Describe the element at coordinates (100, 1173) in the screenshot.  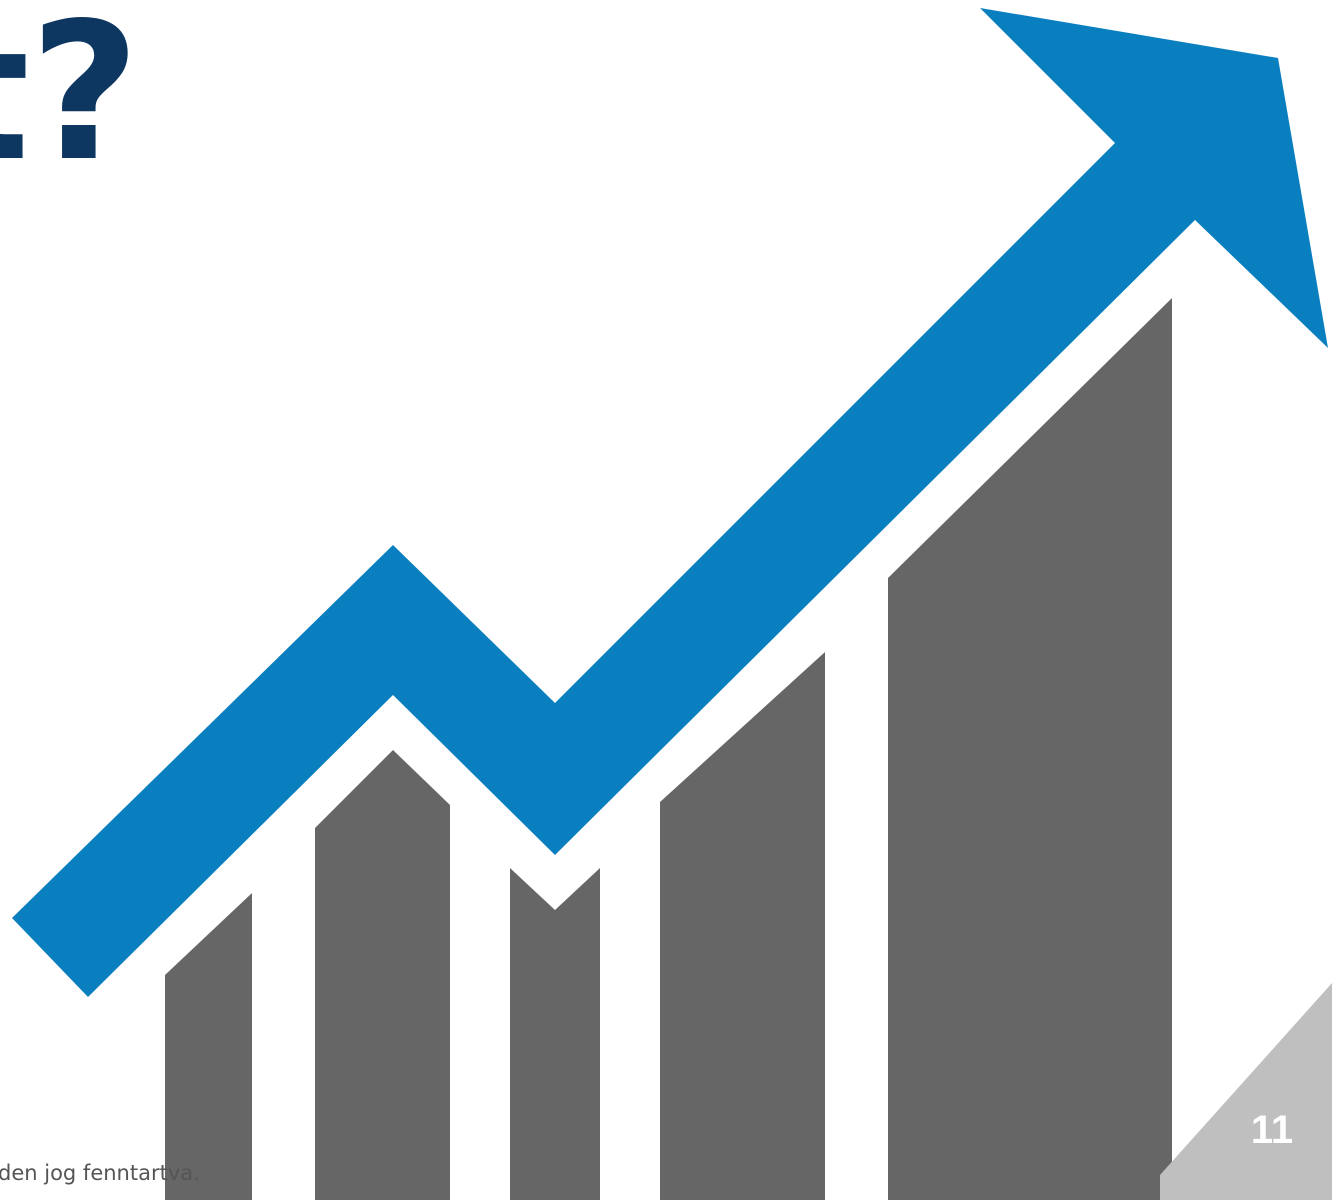
I see `footer-text: den jog fenntartva.` at that location.